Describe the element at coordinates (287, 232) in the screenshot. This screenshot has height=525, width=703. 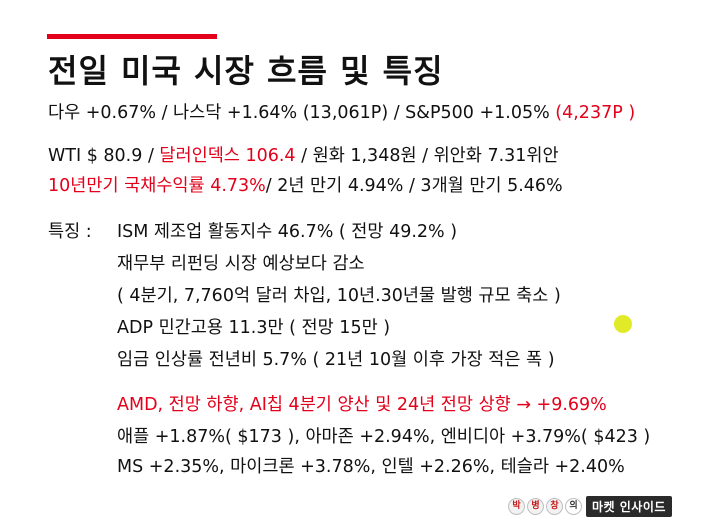
I see `feature-item: ISM 제조업 활동지수 46.7% ( 전망 49.2% )` at that location.